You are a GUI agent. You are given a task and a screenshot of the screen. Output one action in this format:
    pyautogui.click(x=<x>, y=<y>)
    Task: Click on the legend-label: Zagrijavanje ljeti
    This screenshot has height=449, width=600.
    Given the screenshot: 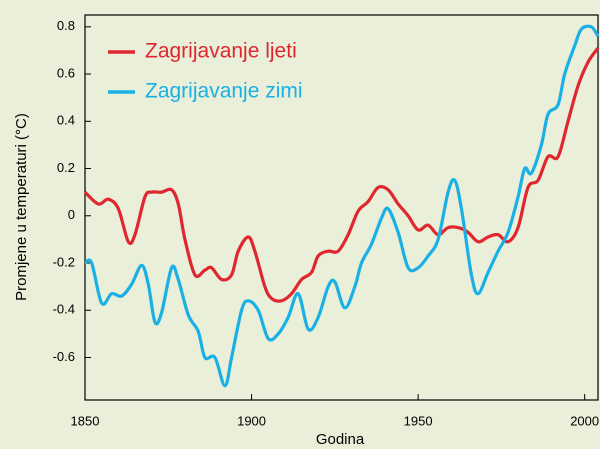 What is the action you would take?
    pyautogui.click(x=221, y=51)
    